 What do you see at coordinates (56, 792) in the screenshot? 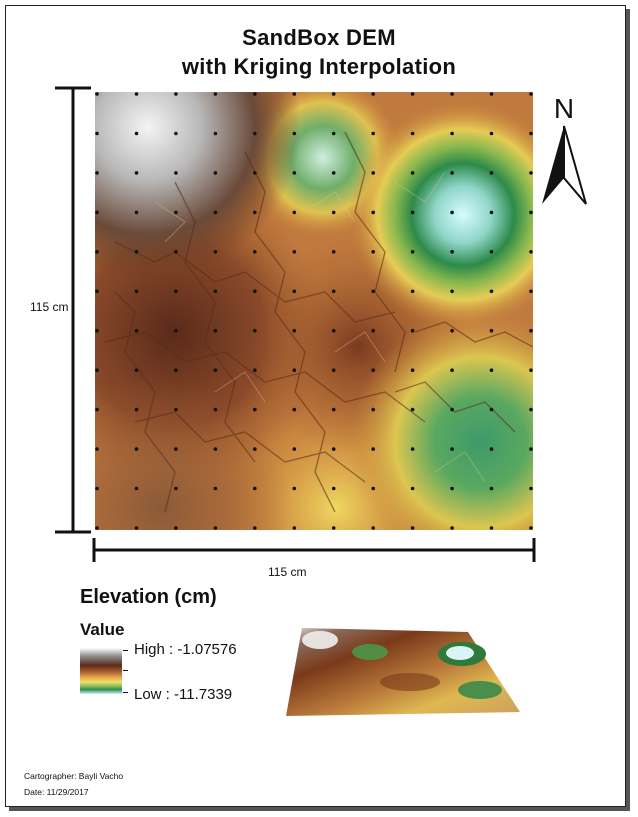
I see `date-credit: Date: 11/29/2017` at bounding box center [56, 792].